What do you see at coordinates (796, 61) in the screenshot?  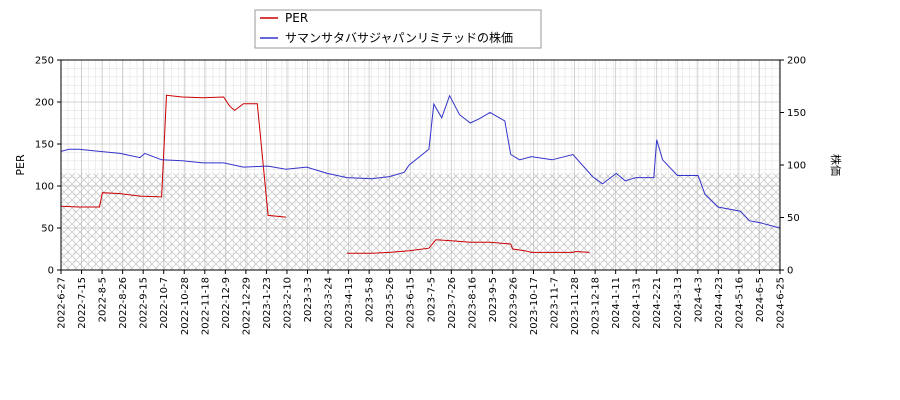 I see `y-right-tick-label: 200` at bounding box center [796, 61].